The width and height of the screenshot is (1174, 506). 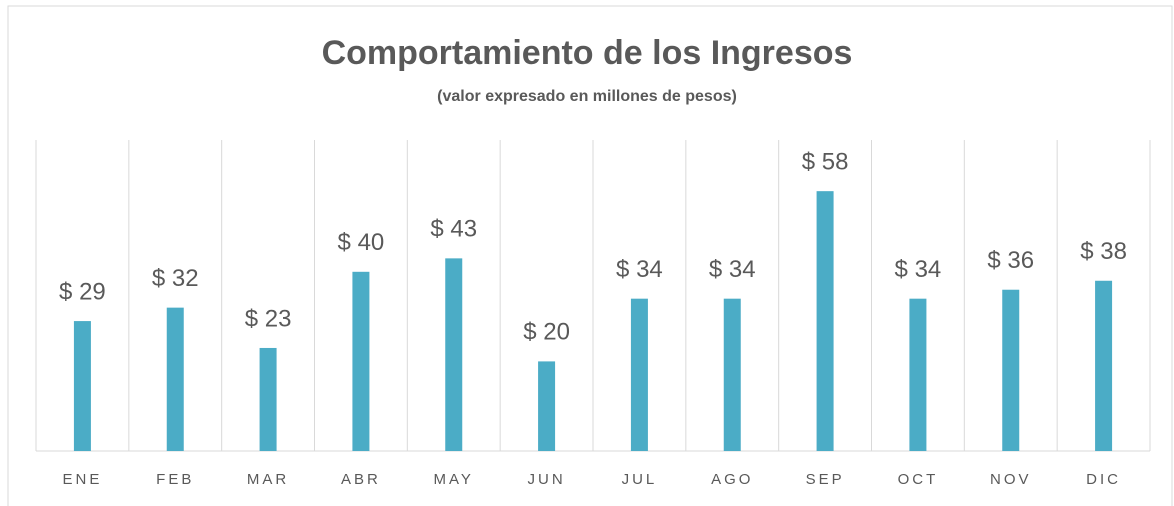 I want to click on chart-subtitle: (valor expresado en millones de pesos), so click(x=587, y=96).